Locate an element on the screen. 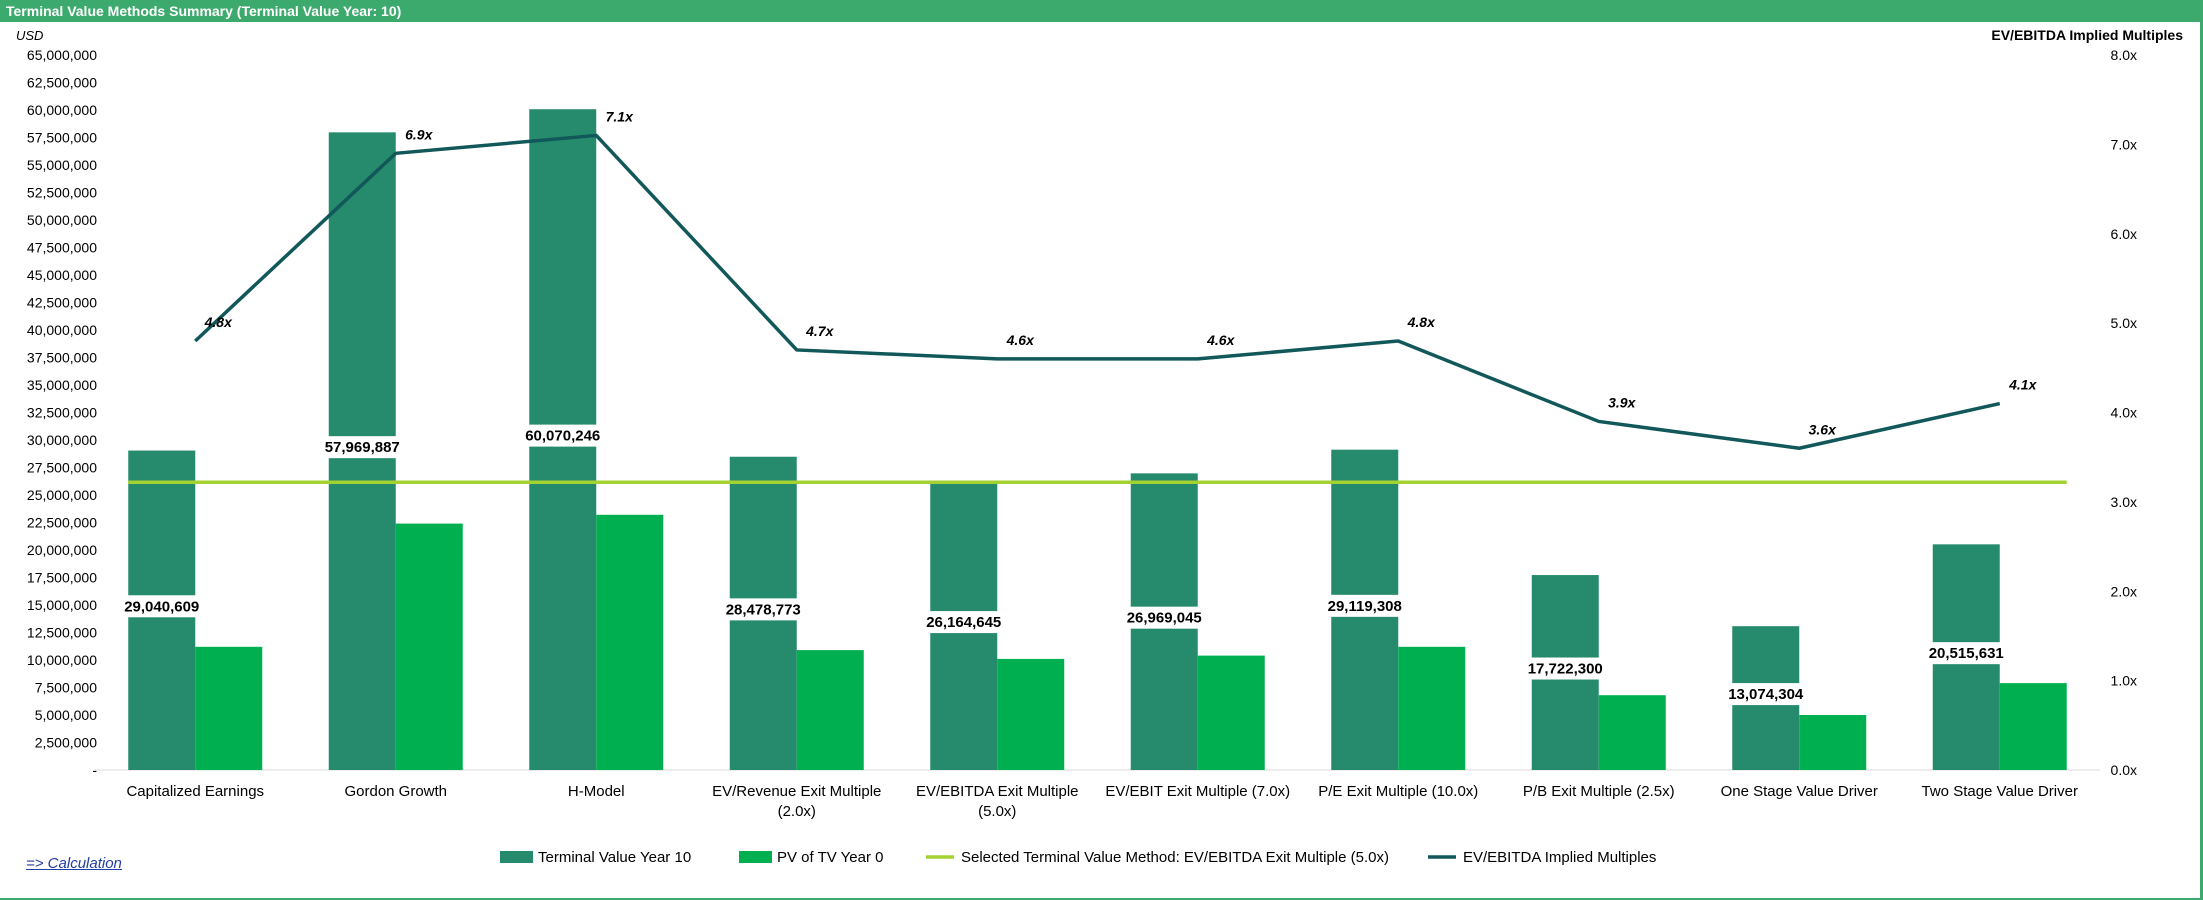  left-tick-label: 57,500,000 is located at coordinates (62, 138).